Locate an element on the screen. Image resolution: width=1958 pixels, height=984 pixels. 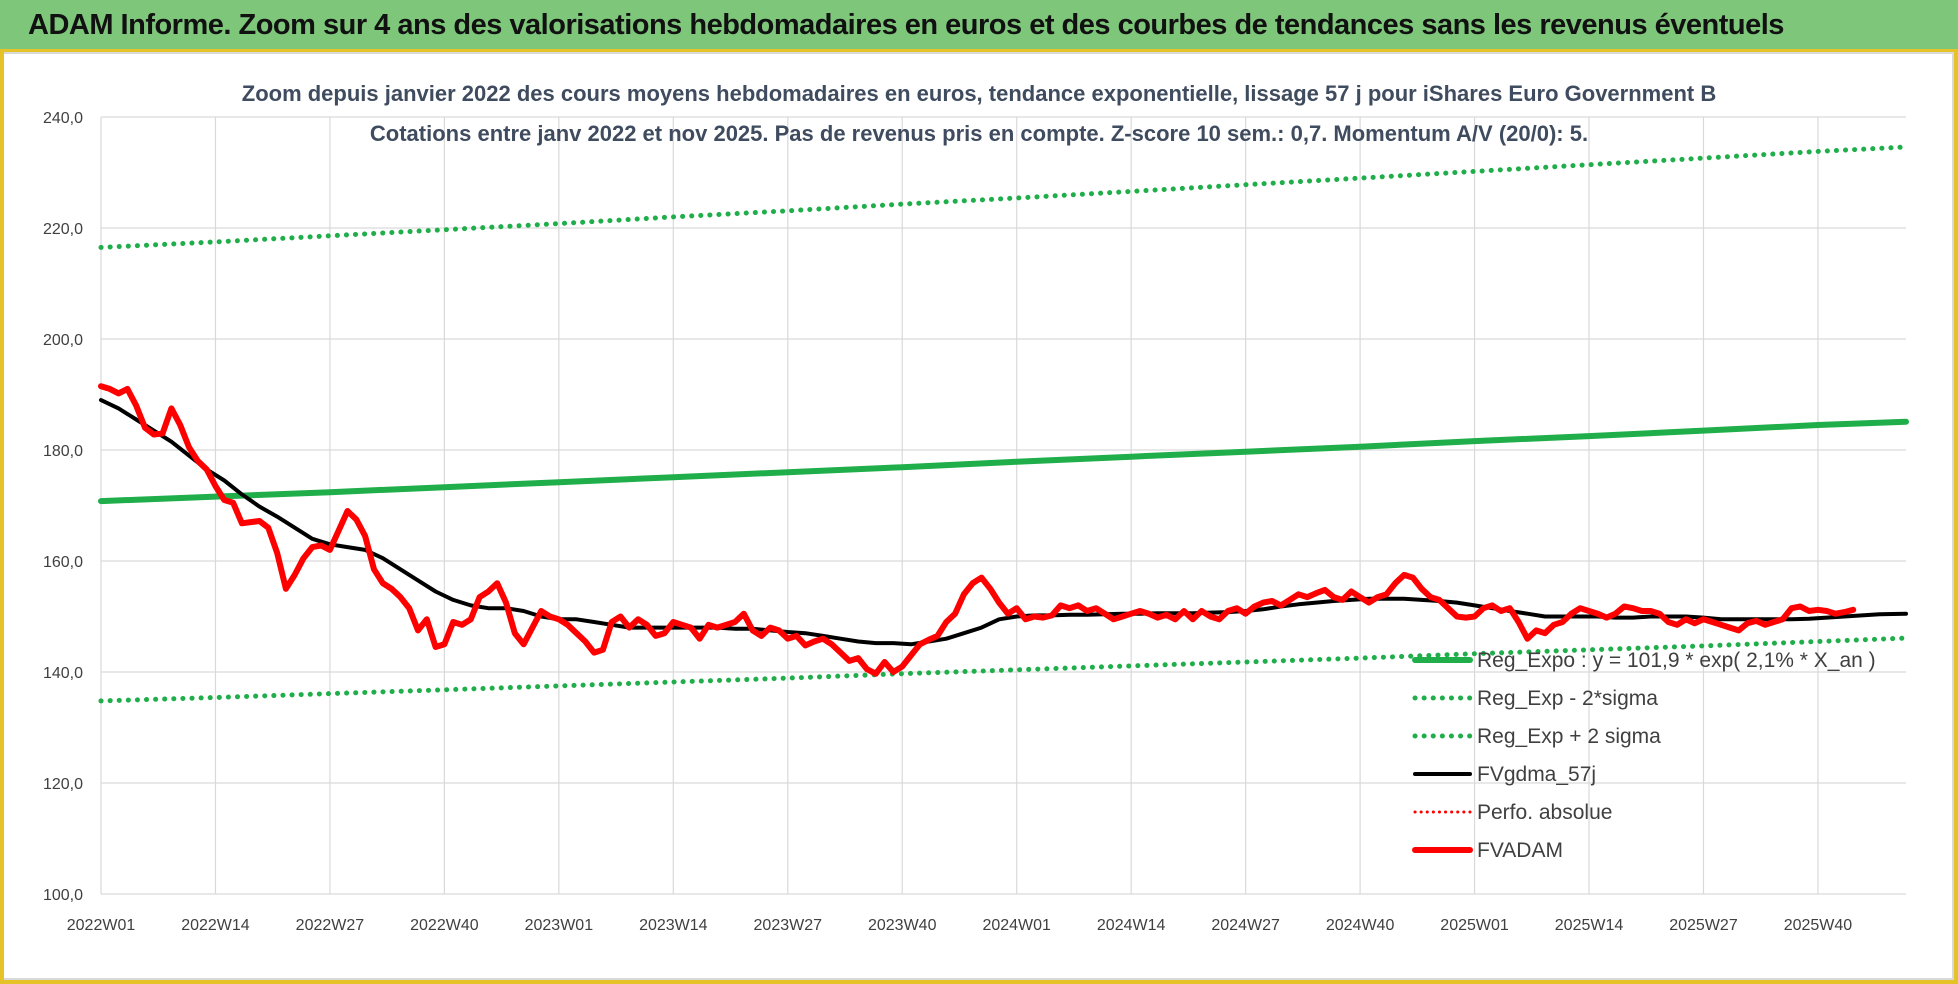
y-tick-label: 200,0 is located at coordinates (63, 340).